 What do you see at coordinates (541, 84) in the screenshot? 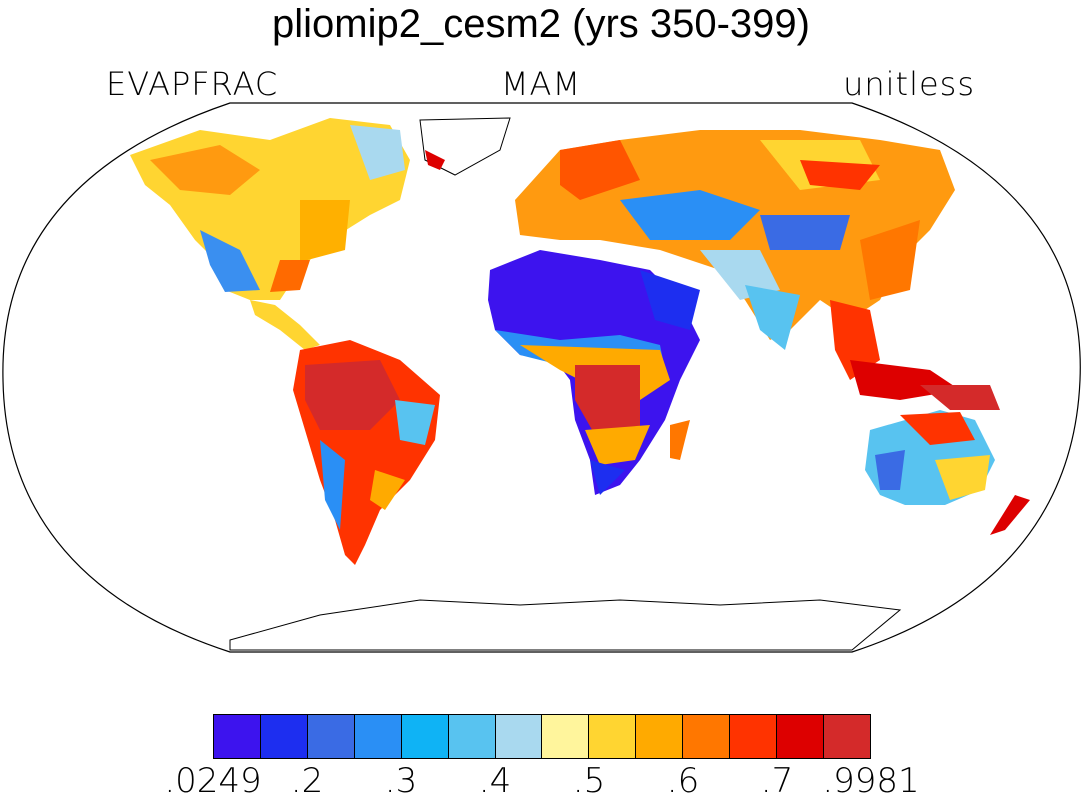
I see `season-label: MAM` at bounding box center [541, 84].